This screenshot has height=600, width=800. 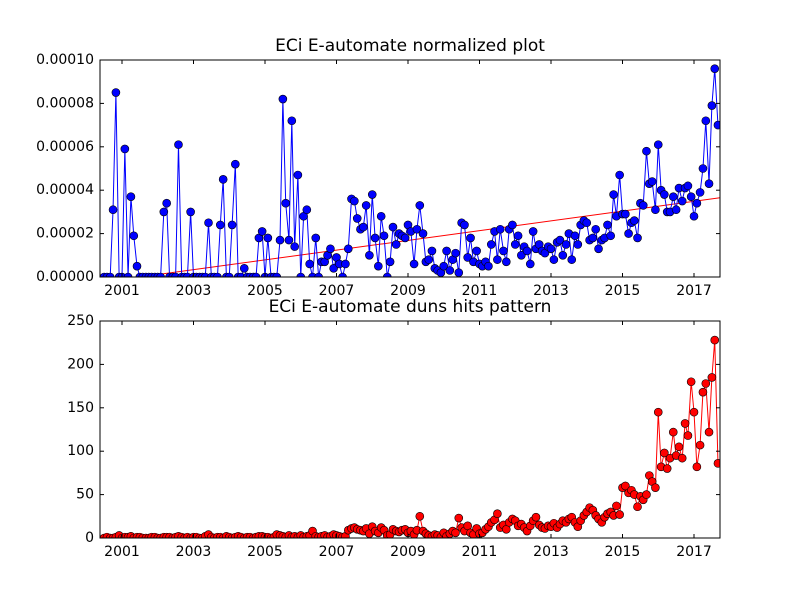 What do you see at coordinates (410, 46) in the screenshot?
I see `chart-title: ECi E-automate normalized plot` at bounding box center [410, 46].